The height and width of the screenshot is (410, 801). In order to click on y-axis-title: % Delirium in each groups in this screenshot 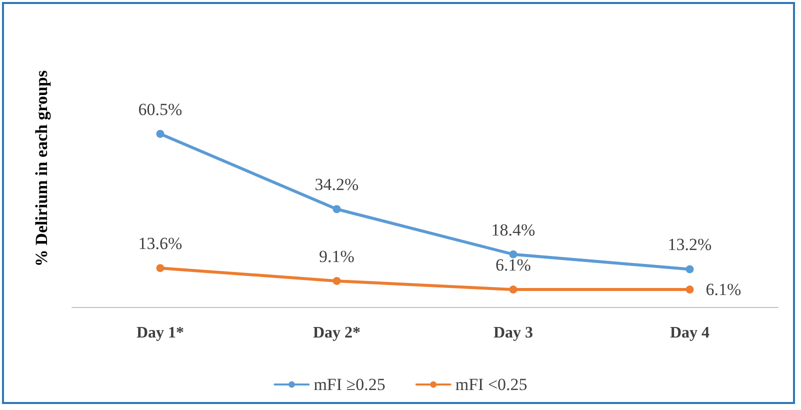, I will do `click(41, 168)`.